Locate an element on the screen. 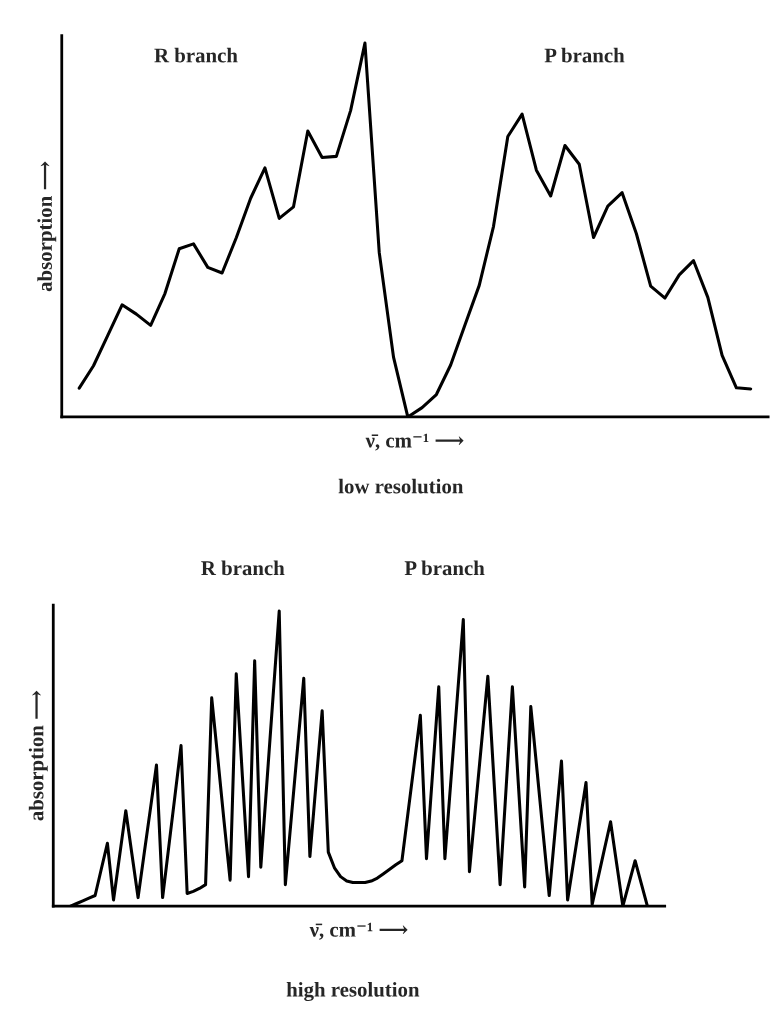 The image size is (772, 1017). text: R branch is located at coordinates (243, 568).